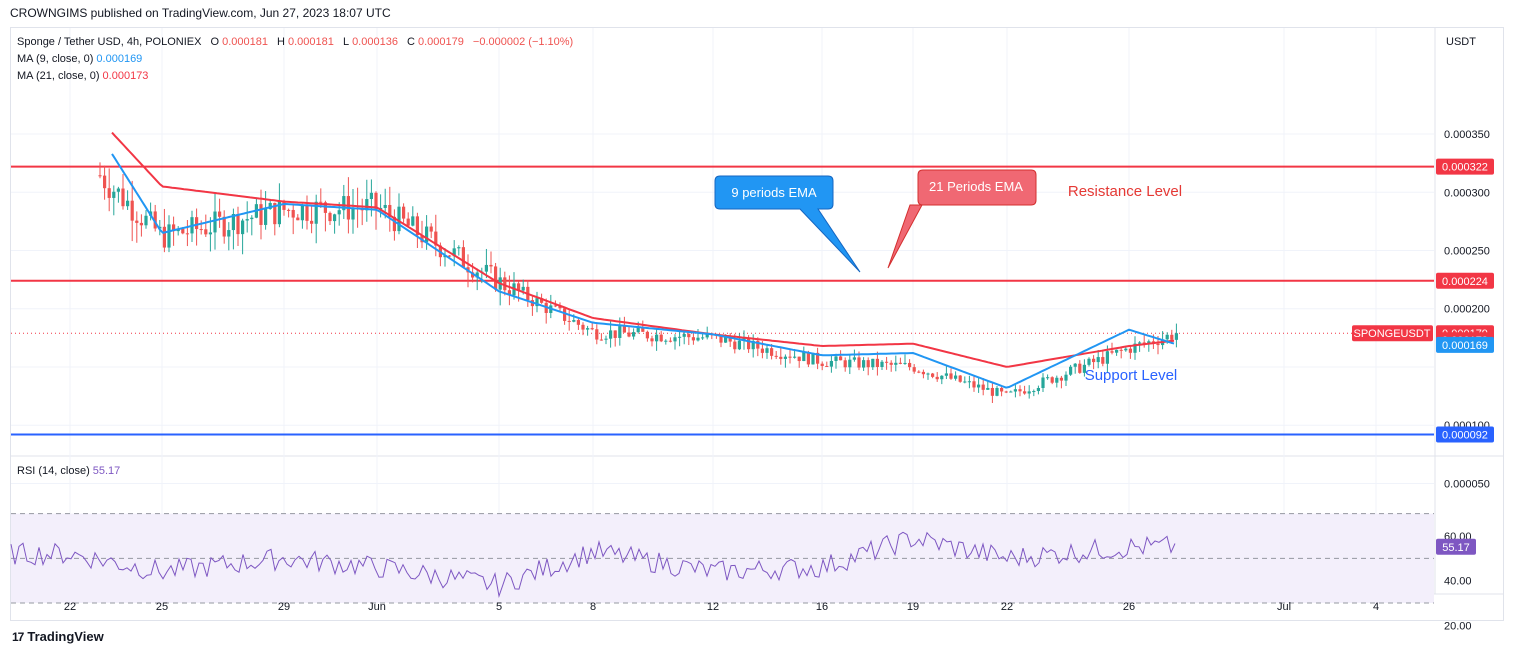 This screenshot has width=1515, height=655. Describe the element at coordinates (53, 471) in the screenshot. I see `rsi-label: RSI (14, close)` at that location.